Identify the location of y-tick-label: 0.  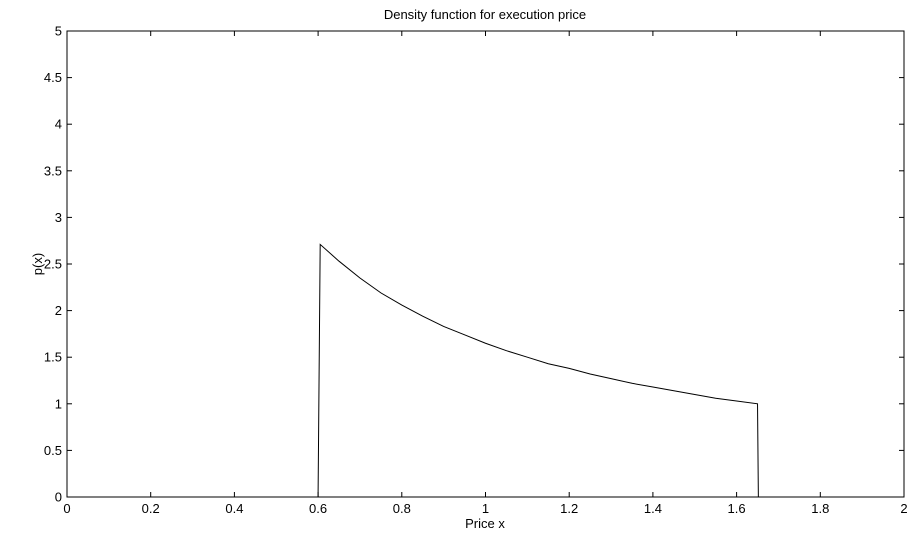
(58, 497).